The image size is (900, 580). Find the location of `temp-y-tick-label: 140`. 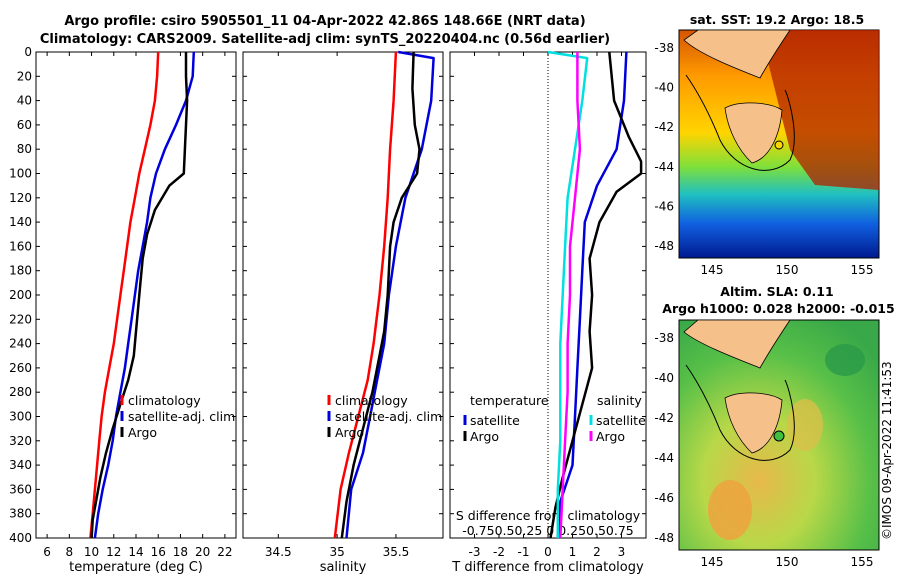

temp-y-tick-label: 140 is located at coordinates (20, 222).